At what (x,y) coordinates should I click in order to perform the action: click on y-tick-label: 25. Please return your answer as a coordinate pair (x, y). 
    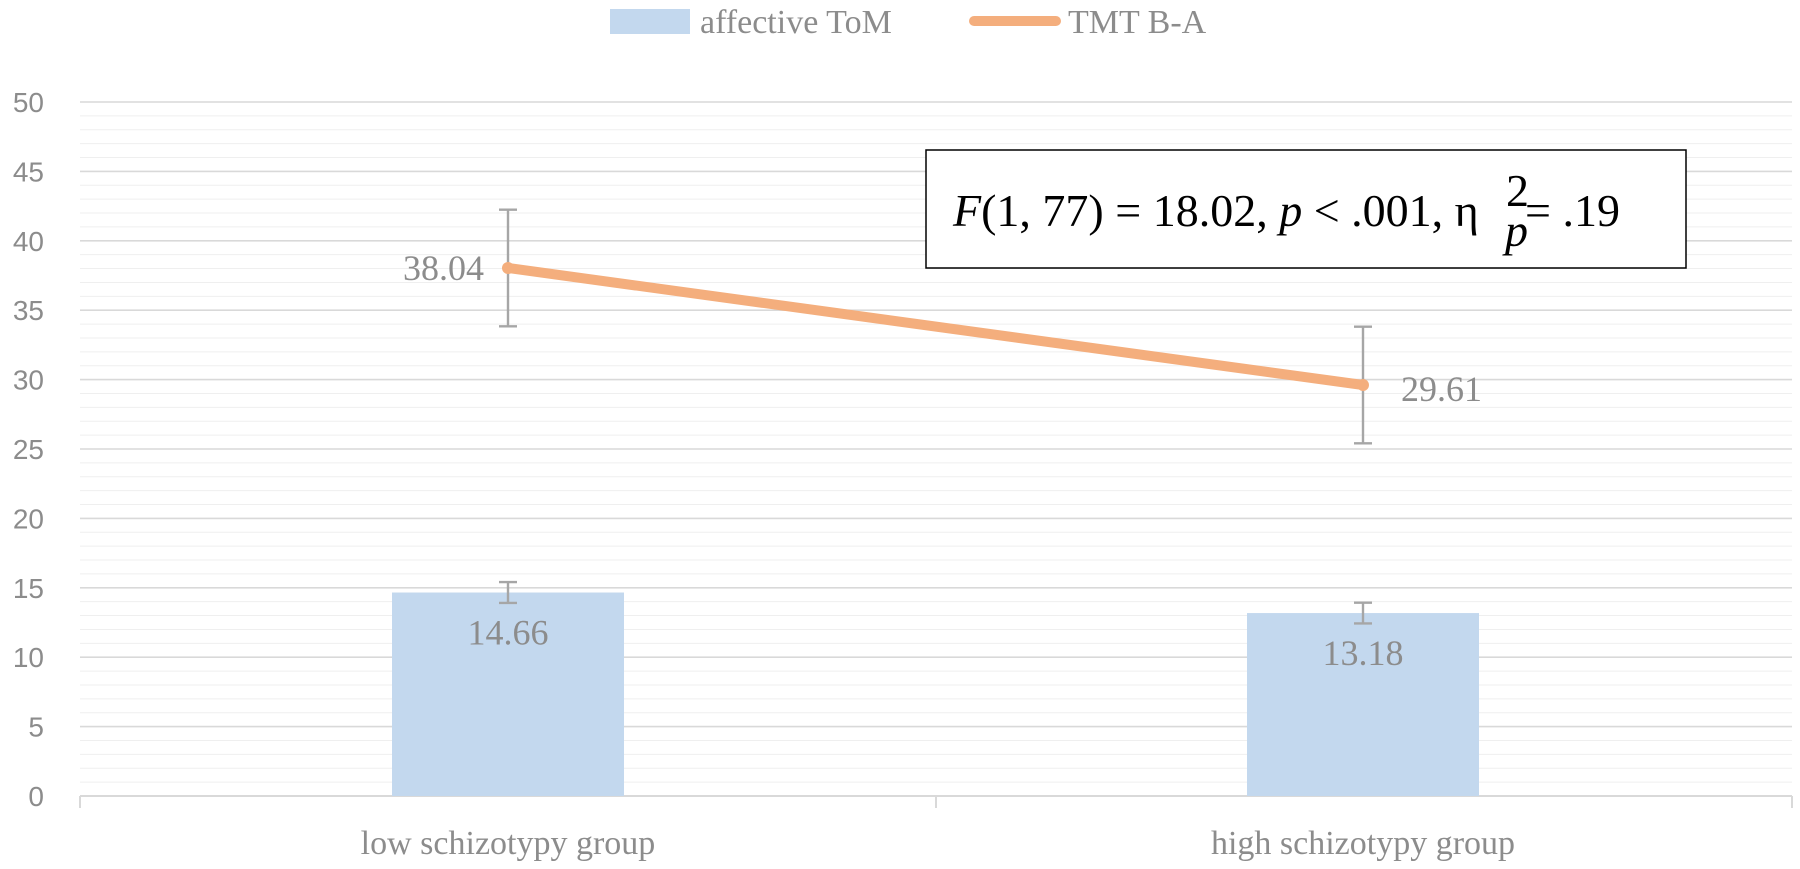
    Looking at the image, I should click on (28, 449).